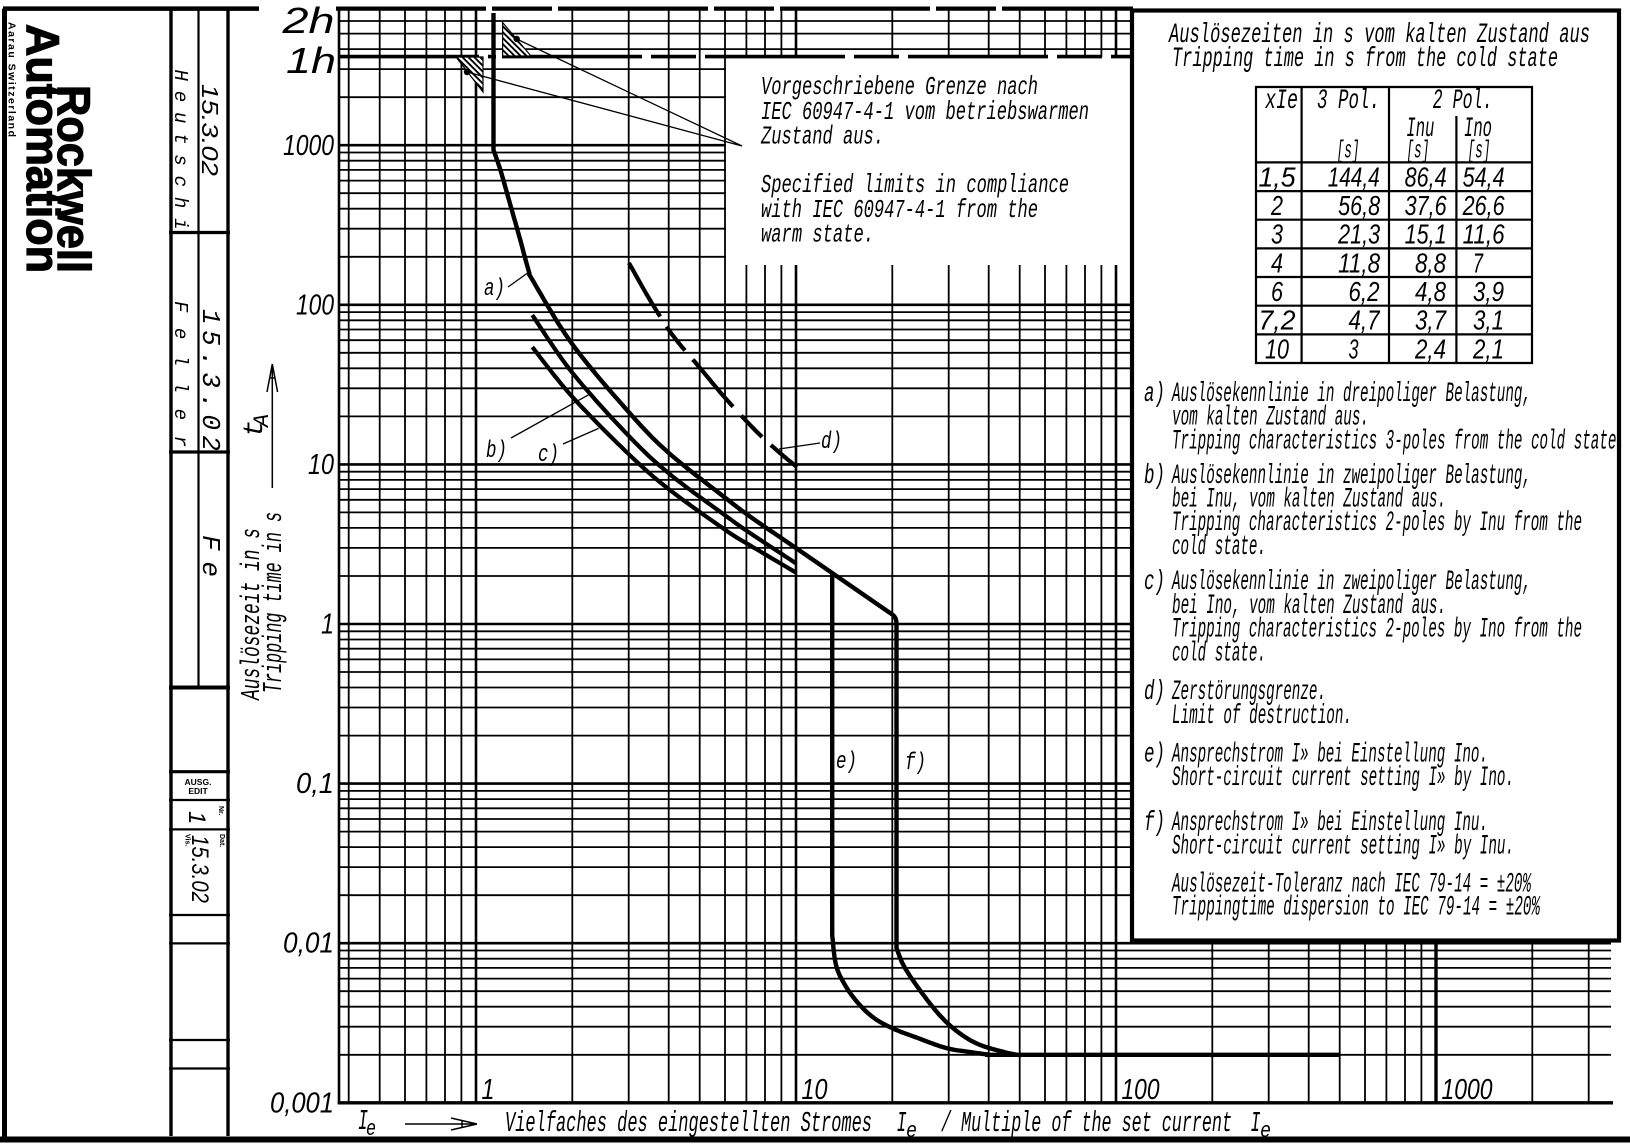 The image size is (1630, 1145). Describe the element at coordinates (1343, 847) in the screenshot. I see `svg-text:Short-circuit current setting: Short-circuit current setting I» by Inu.` at that location.